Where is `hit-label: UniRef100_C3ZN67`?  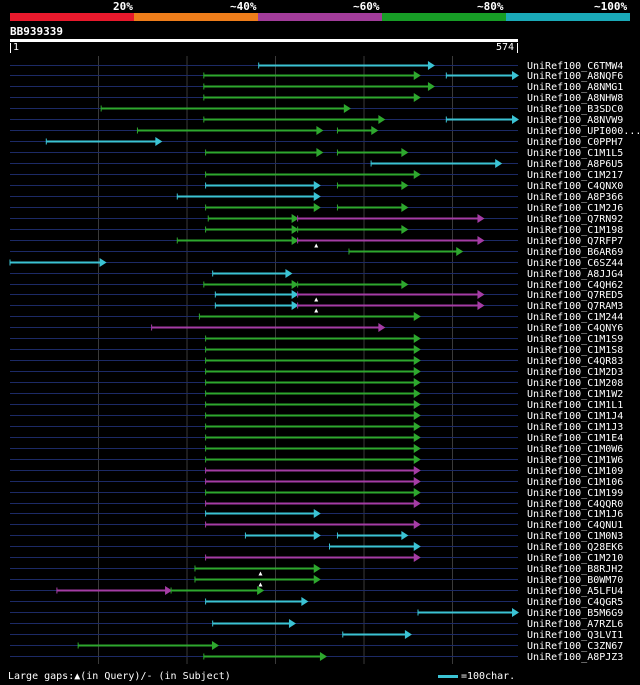 hit-label: UniRef100_C3ZN67 is located at coordinates (575, 646).